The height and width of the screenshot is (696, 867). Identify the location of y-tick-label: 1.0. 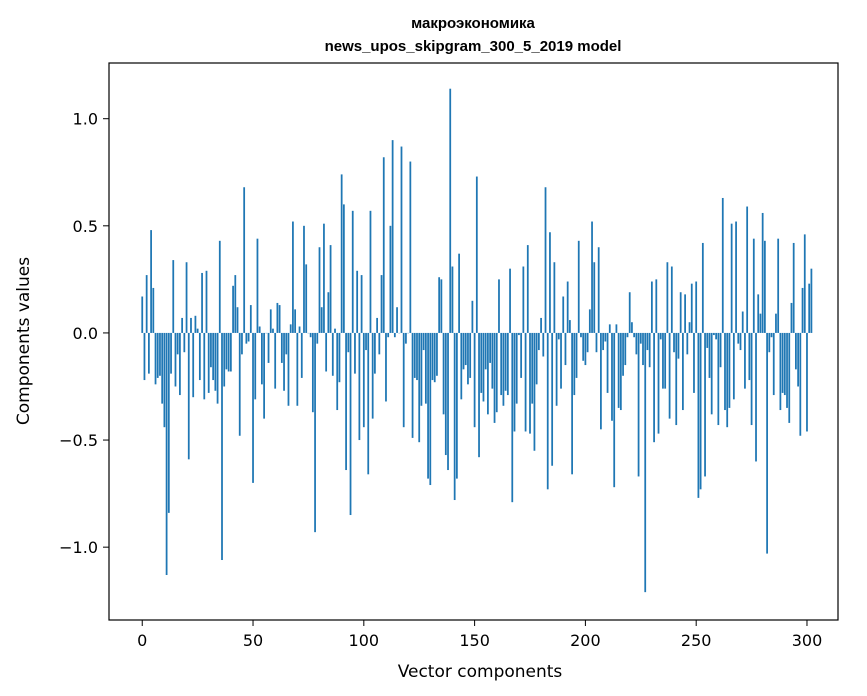
(85, 119).